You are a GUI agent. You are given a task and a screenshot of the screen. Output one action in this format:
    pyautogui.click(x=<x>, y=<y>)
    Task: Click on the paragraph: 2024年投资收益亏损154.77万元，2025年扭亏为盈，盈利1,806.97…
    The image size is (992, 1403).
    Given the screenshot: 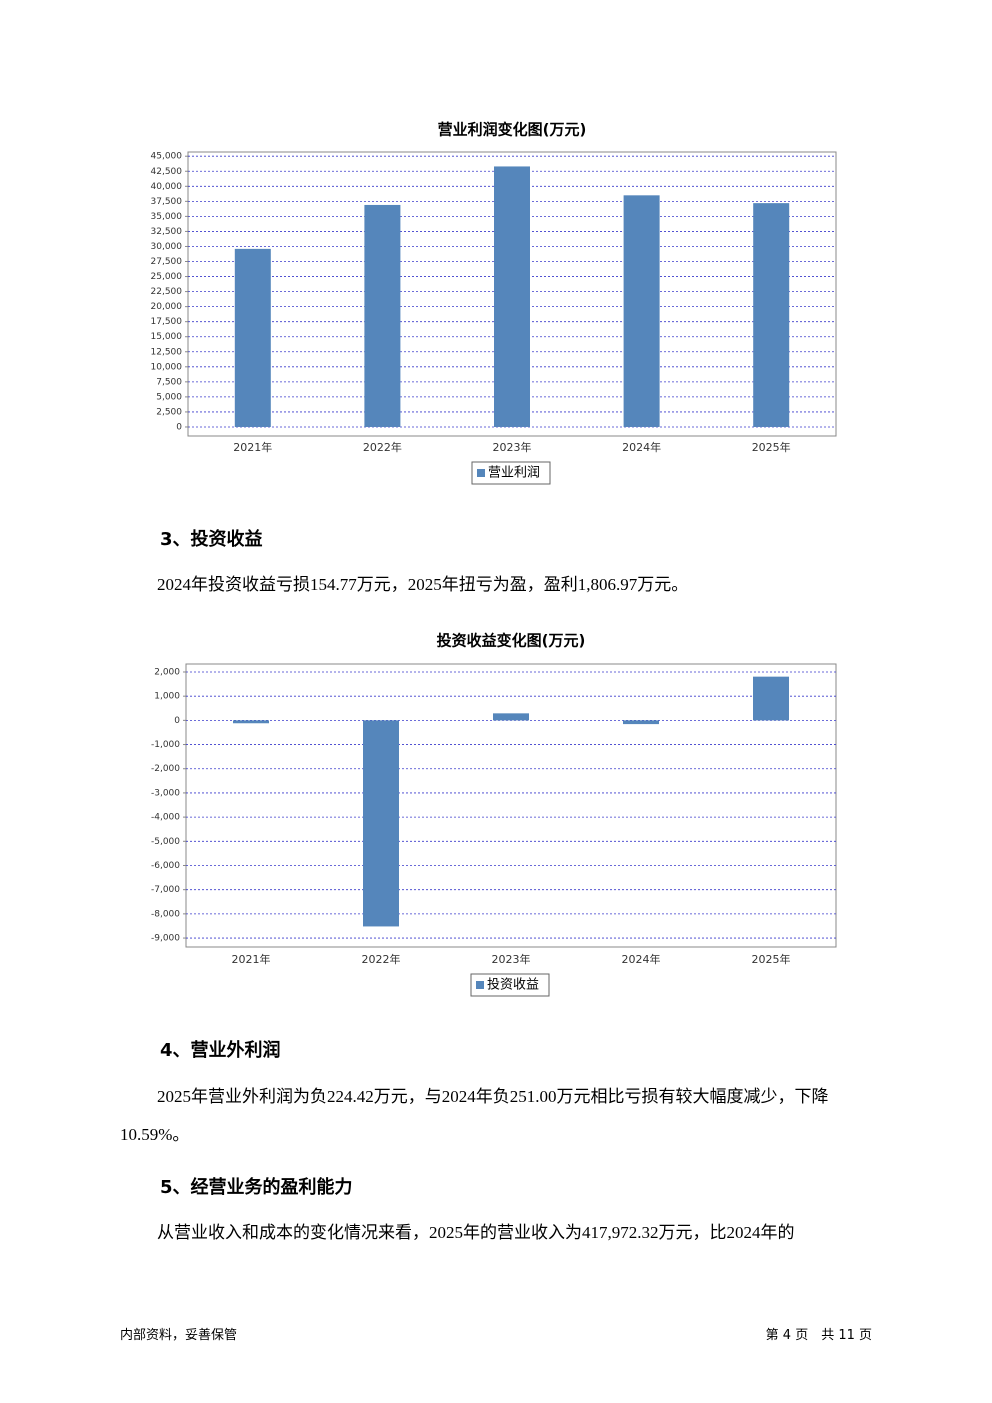 What is the action you would take?
    pyautogui.click(x=423, y=584)
    